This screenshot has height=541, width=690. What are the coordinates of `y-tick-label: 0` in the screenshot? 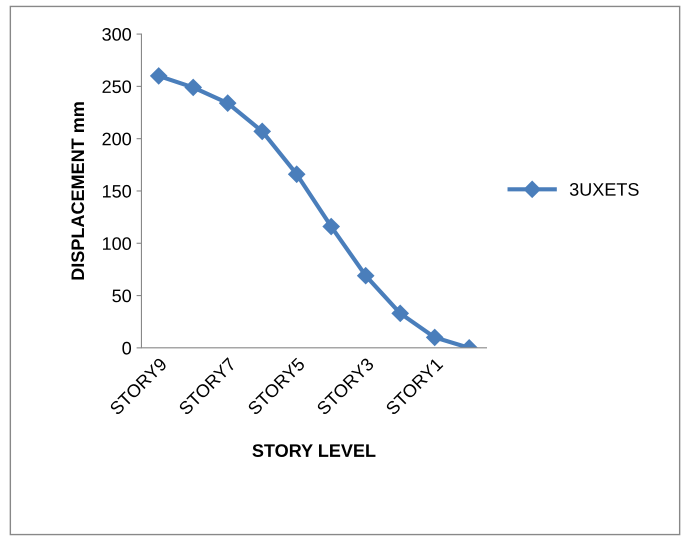 It's located at (127, 348).